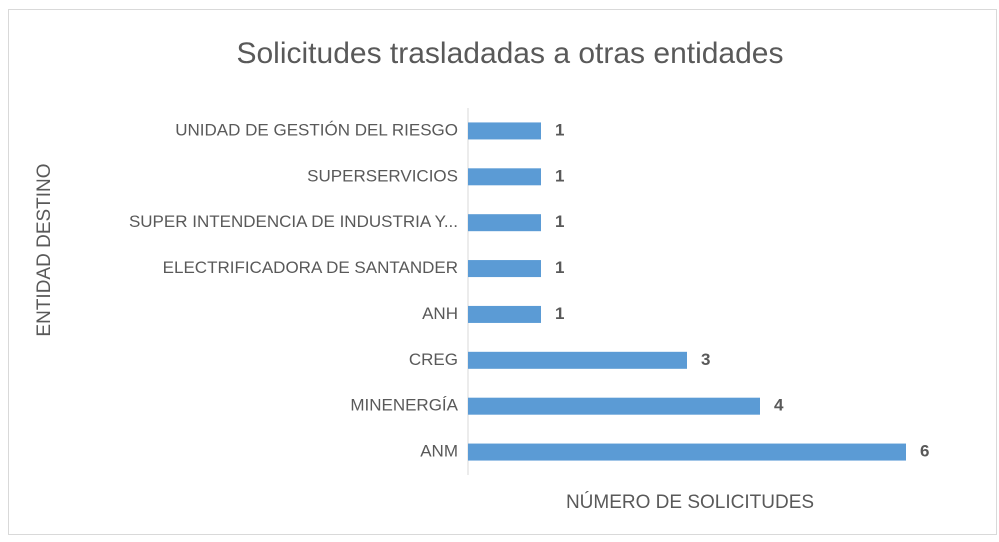  What do you see at coordinates (779, 405) in the screenshot?
I see `data-label: 4` at bounding box center [779, 405].